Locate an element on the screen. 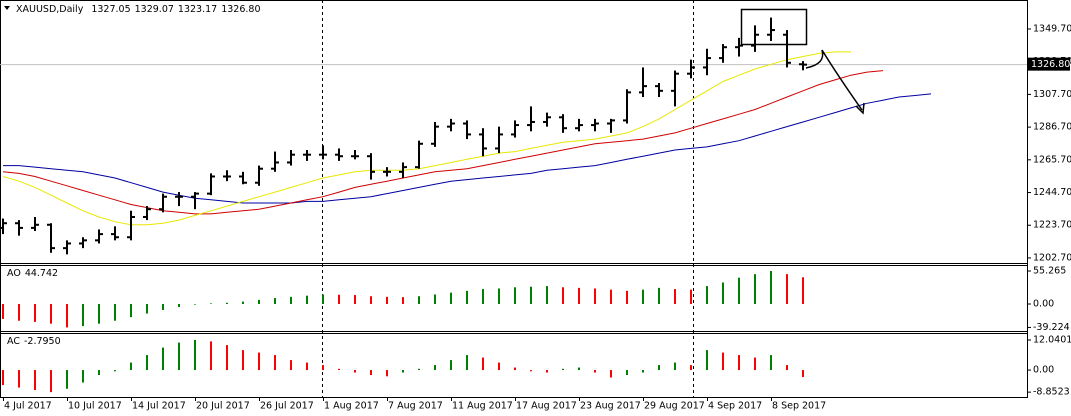 This screenshot has height=416, width=1071. x-tick-label: 17 Aug 2017 is located at coordinates (546, 406).